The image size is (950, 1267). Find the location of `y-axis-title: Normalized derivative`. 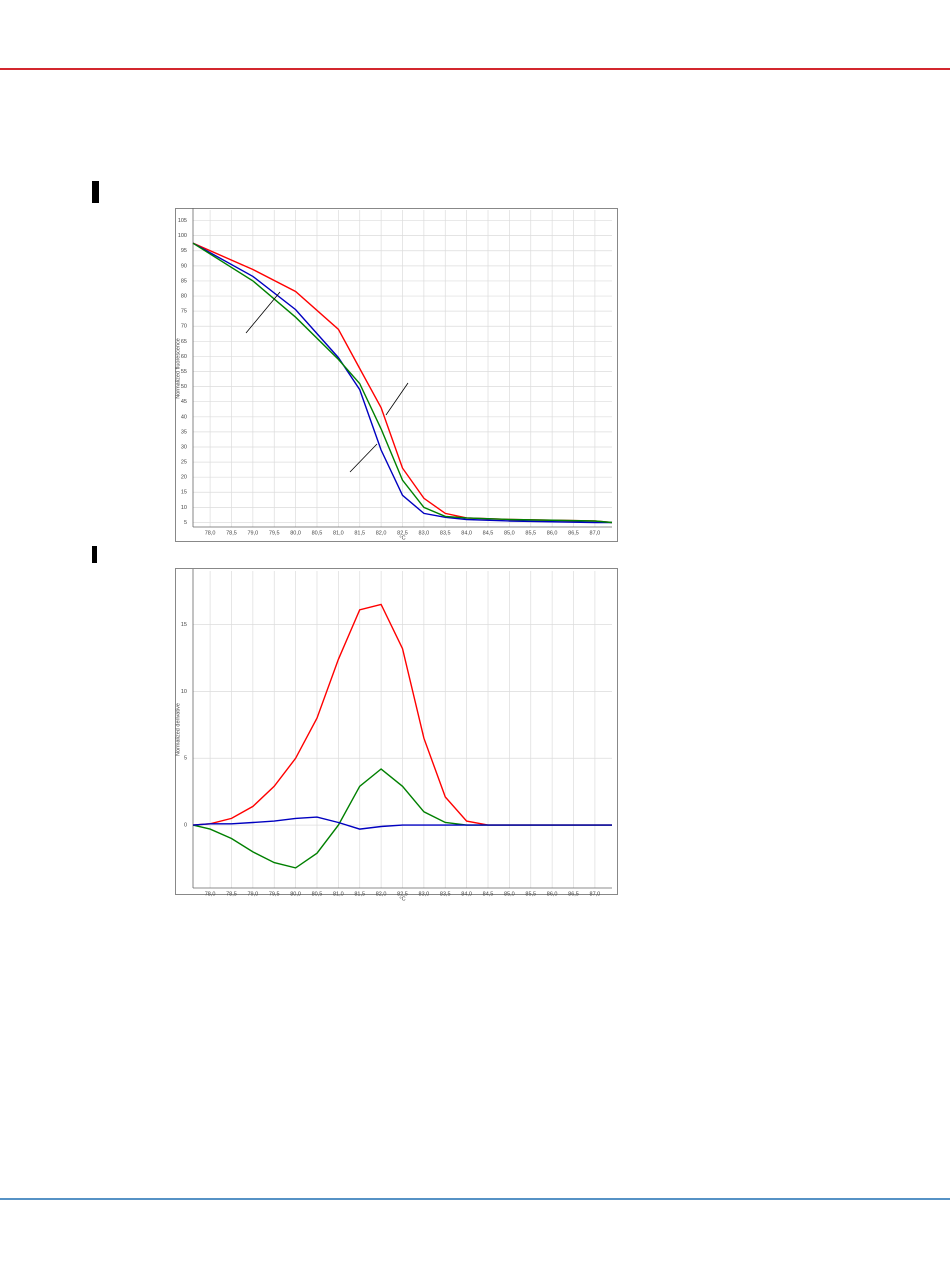

y-axis-title: Normalized derivative is located at coordinates (178, 729).